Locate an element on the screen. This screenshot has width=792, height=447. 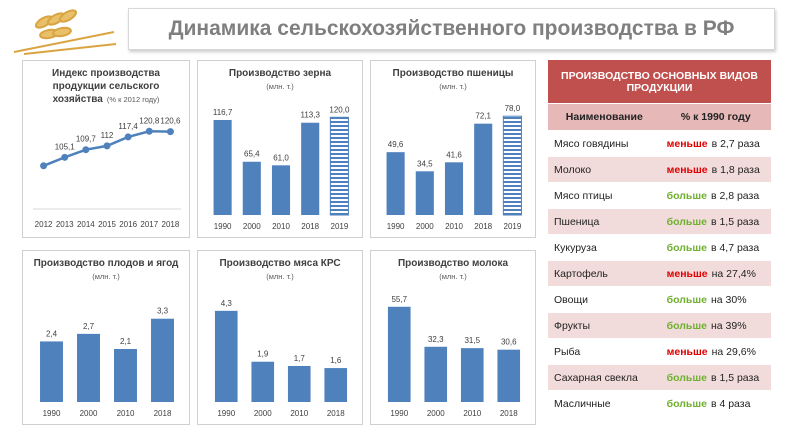
value-label: 65,4 is located at coordinates (252, 154).